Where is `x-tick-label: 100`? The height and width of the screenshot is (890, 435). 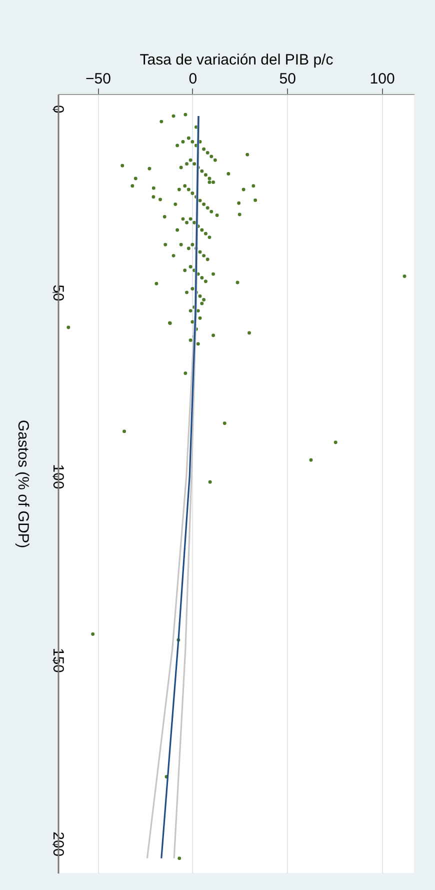 x-tick-label: 100 is located at coordinates (382, 79).